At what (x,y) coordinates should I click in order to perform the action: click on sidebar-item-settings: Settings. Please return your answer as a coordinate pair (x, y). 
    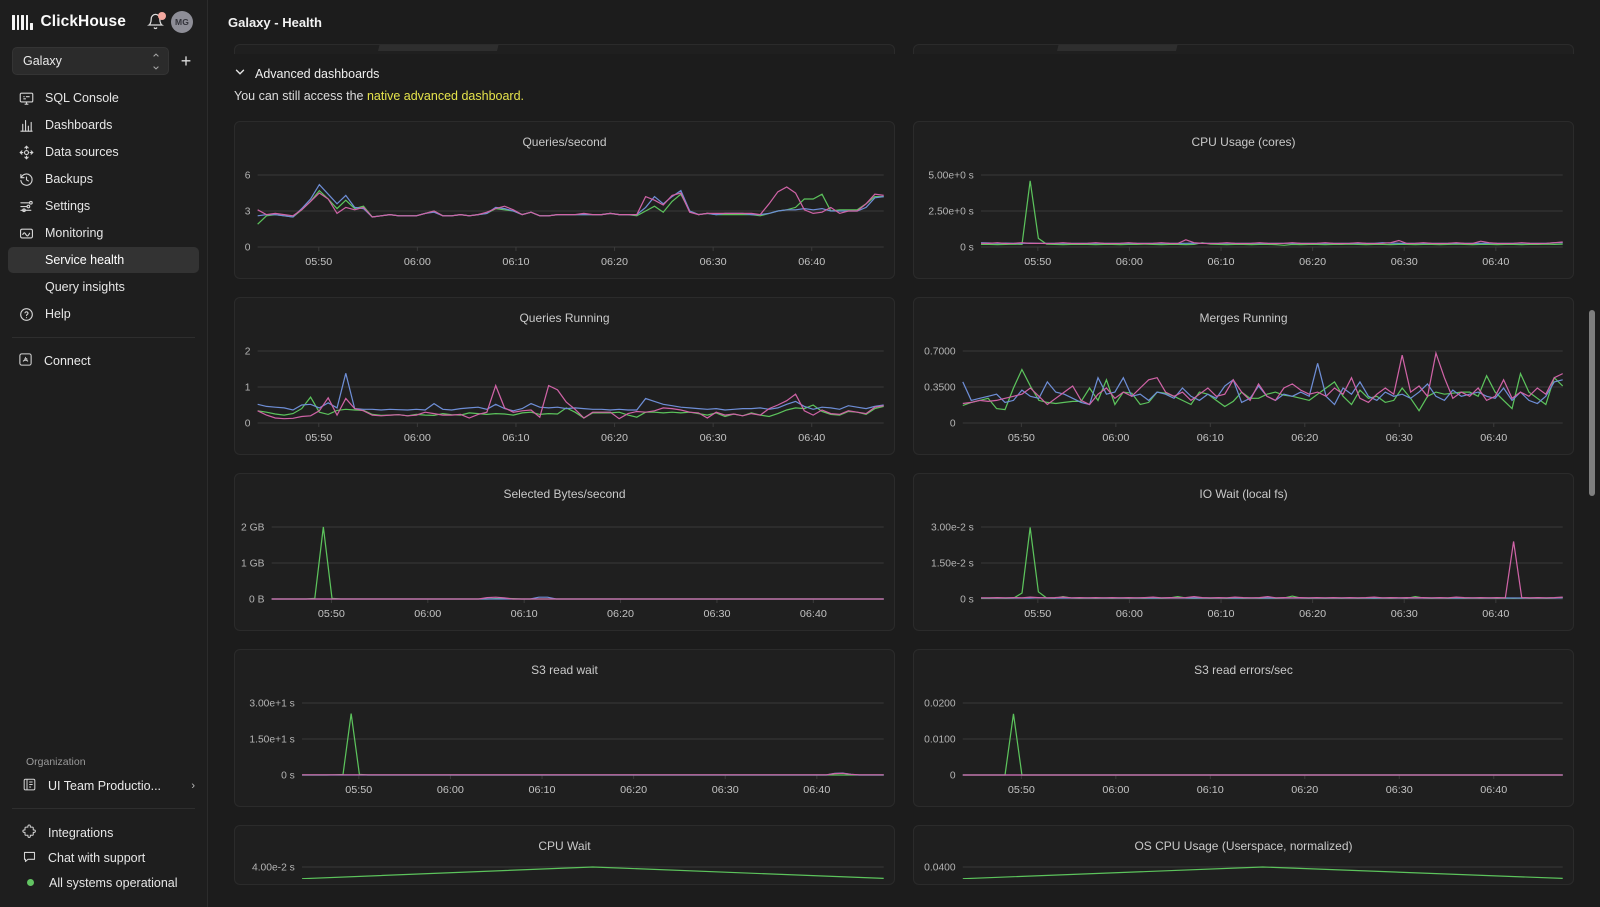
    Looking at the image, I should click on (103, 206).